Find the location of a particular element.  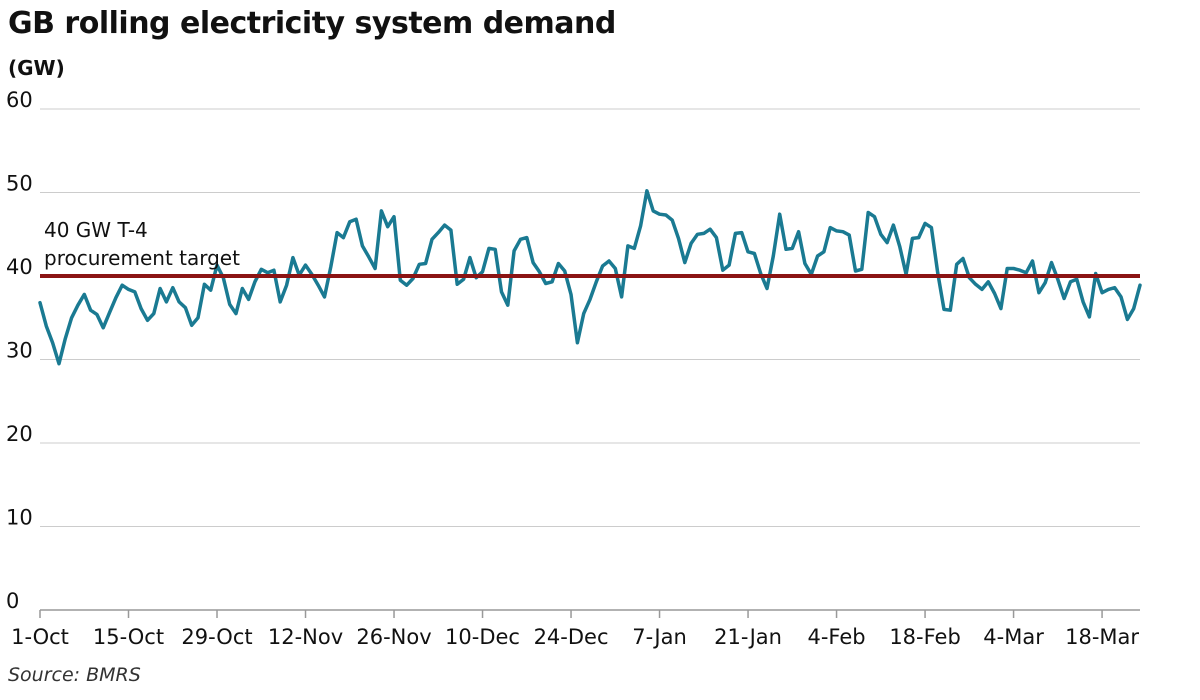

source-note: Source: BMRS is located at coordinates (74, 675).